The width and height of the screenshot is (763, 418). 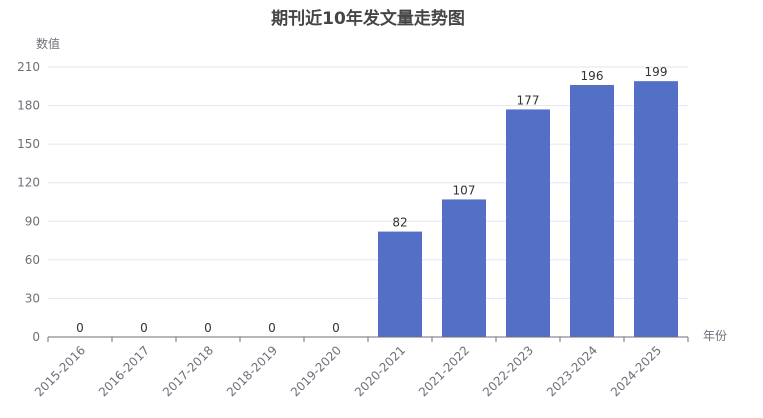 What do you see at coordinates (399, 223) in the screenshot?
I see `bar-value-label: 82` at bounding box center [399, 223].